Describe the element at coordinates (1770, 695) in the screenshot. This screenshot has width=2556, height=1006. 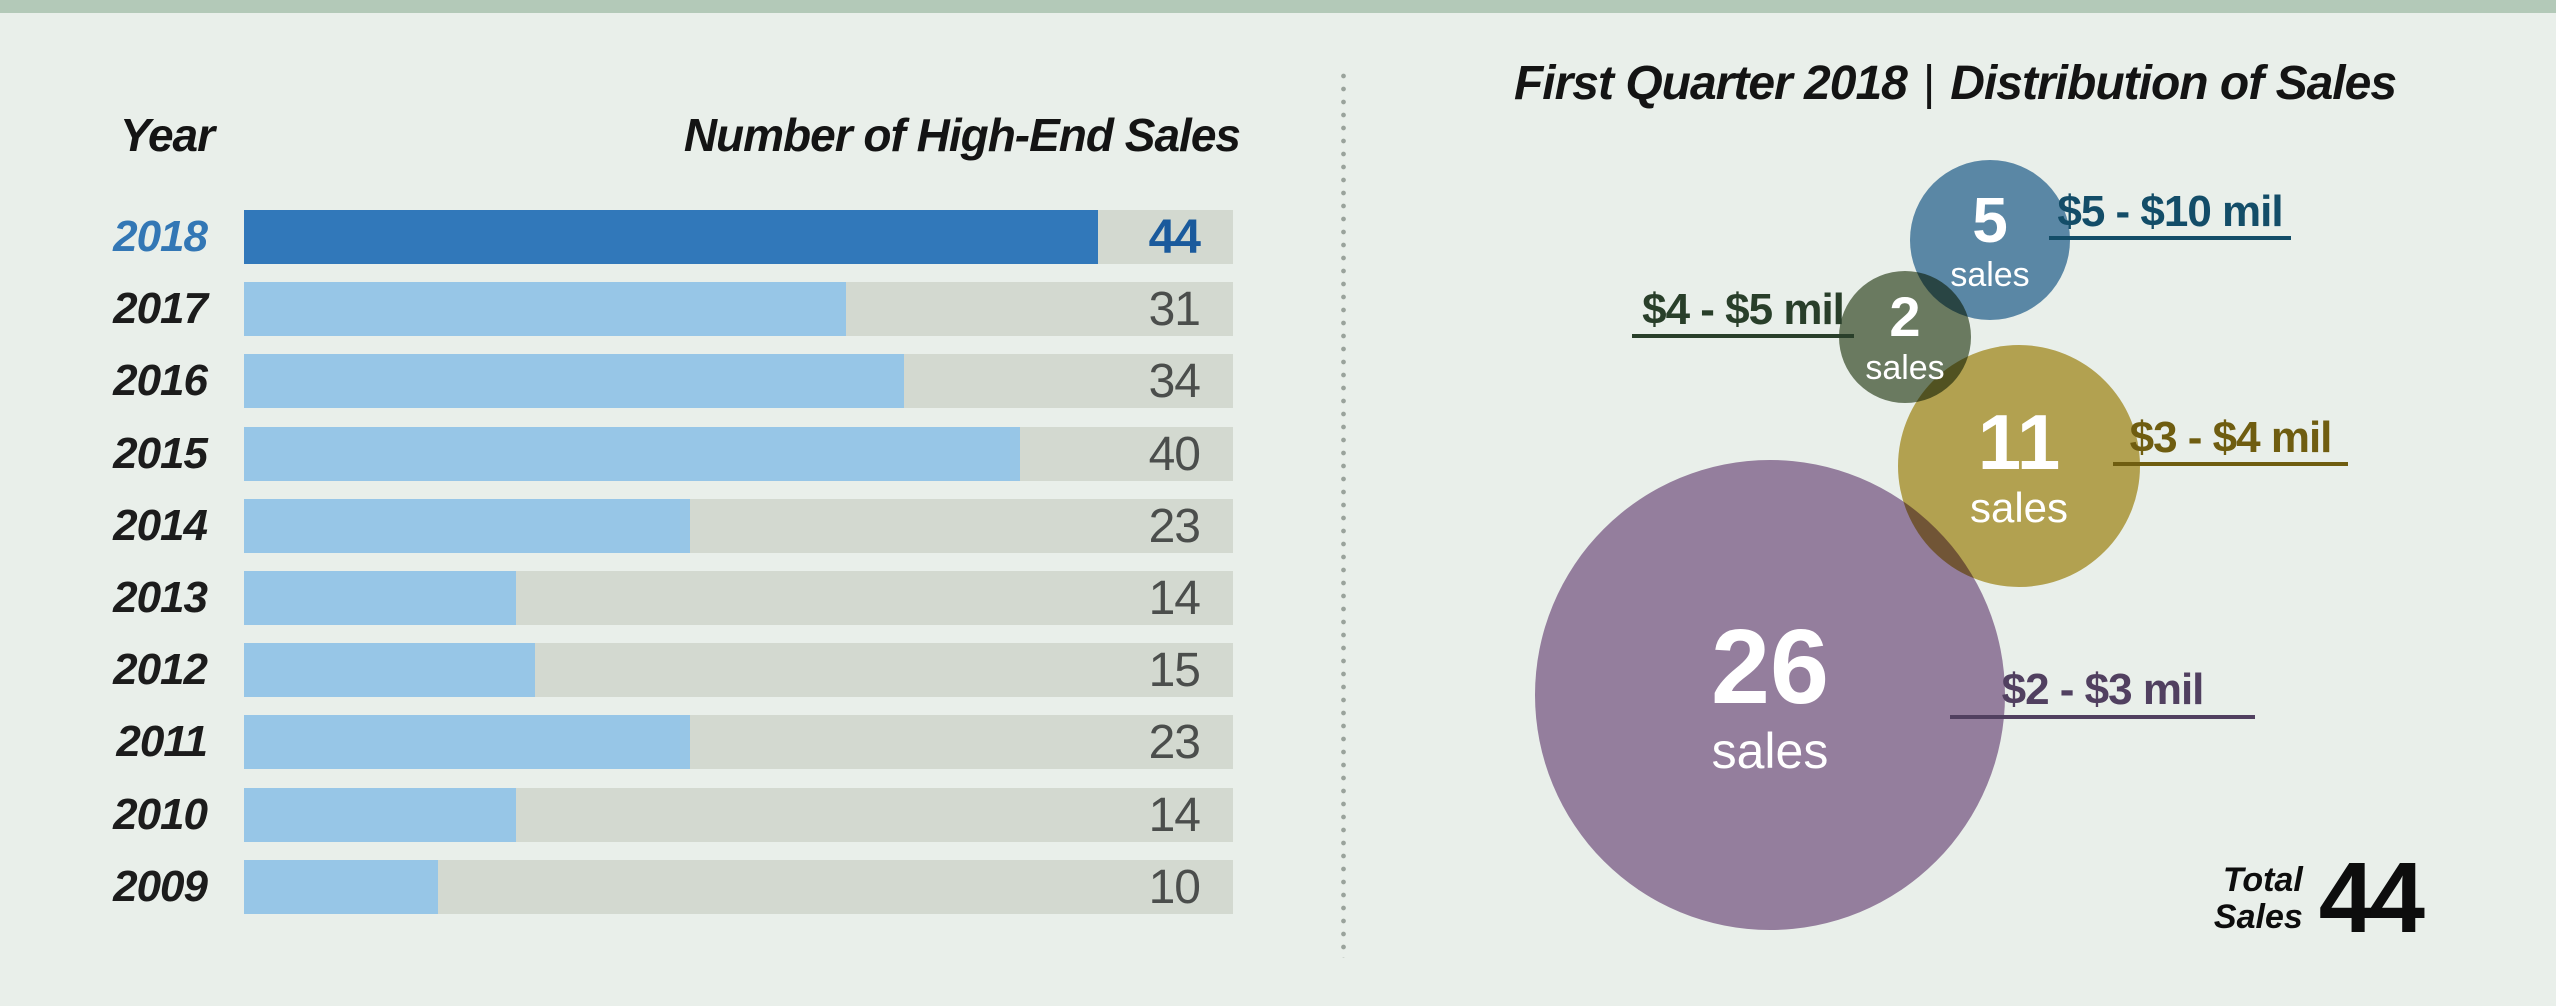
I see `bubble-26-sales` at that location.